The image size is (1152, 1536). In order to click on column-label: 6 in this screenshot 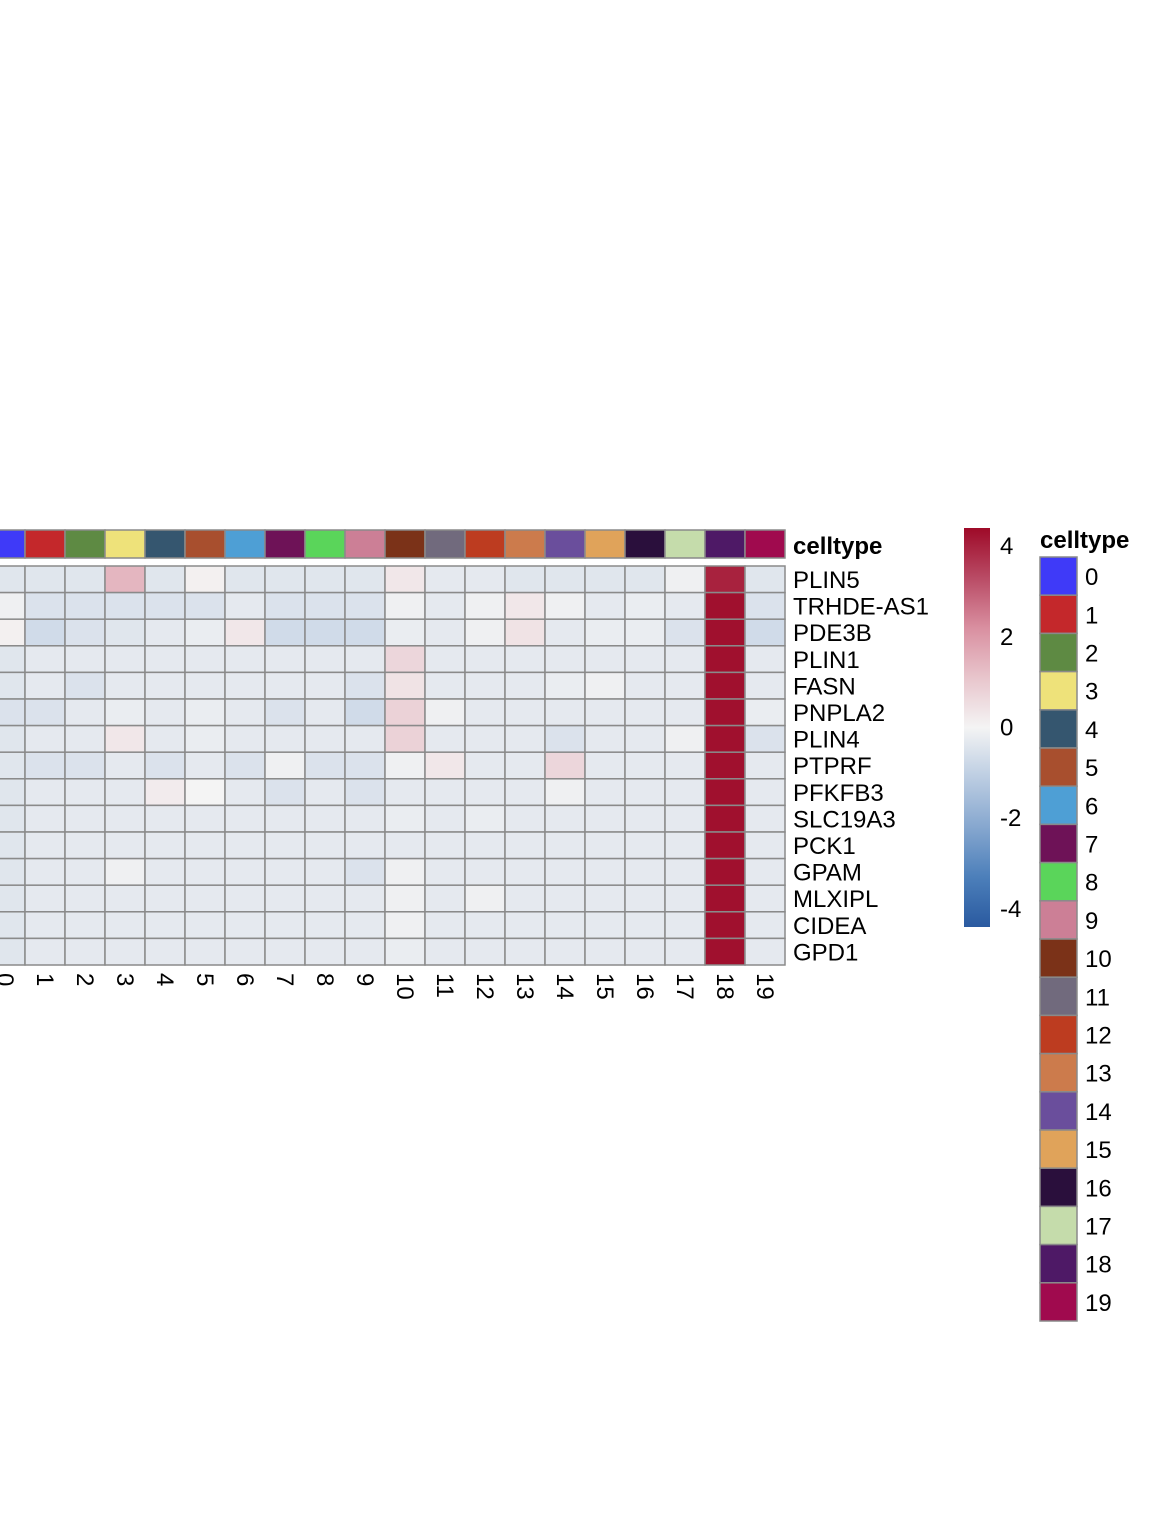, I will do `click(244, 979)`.